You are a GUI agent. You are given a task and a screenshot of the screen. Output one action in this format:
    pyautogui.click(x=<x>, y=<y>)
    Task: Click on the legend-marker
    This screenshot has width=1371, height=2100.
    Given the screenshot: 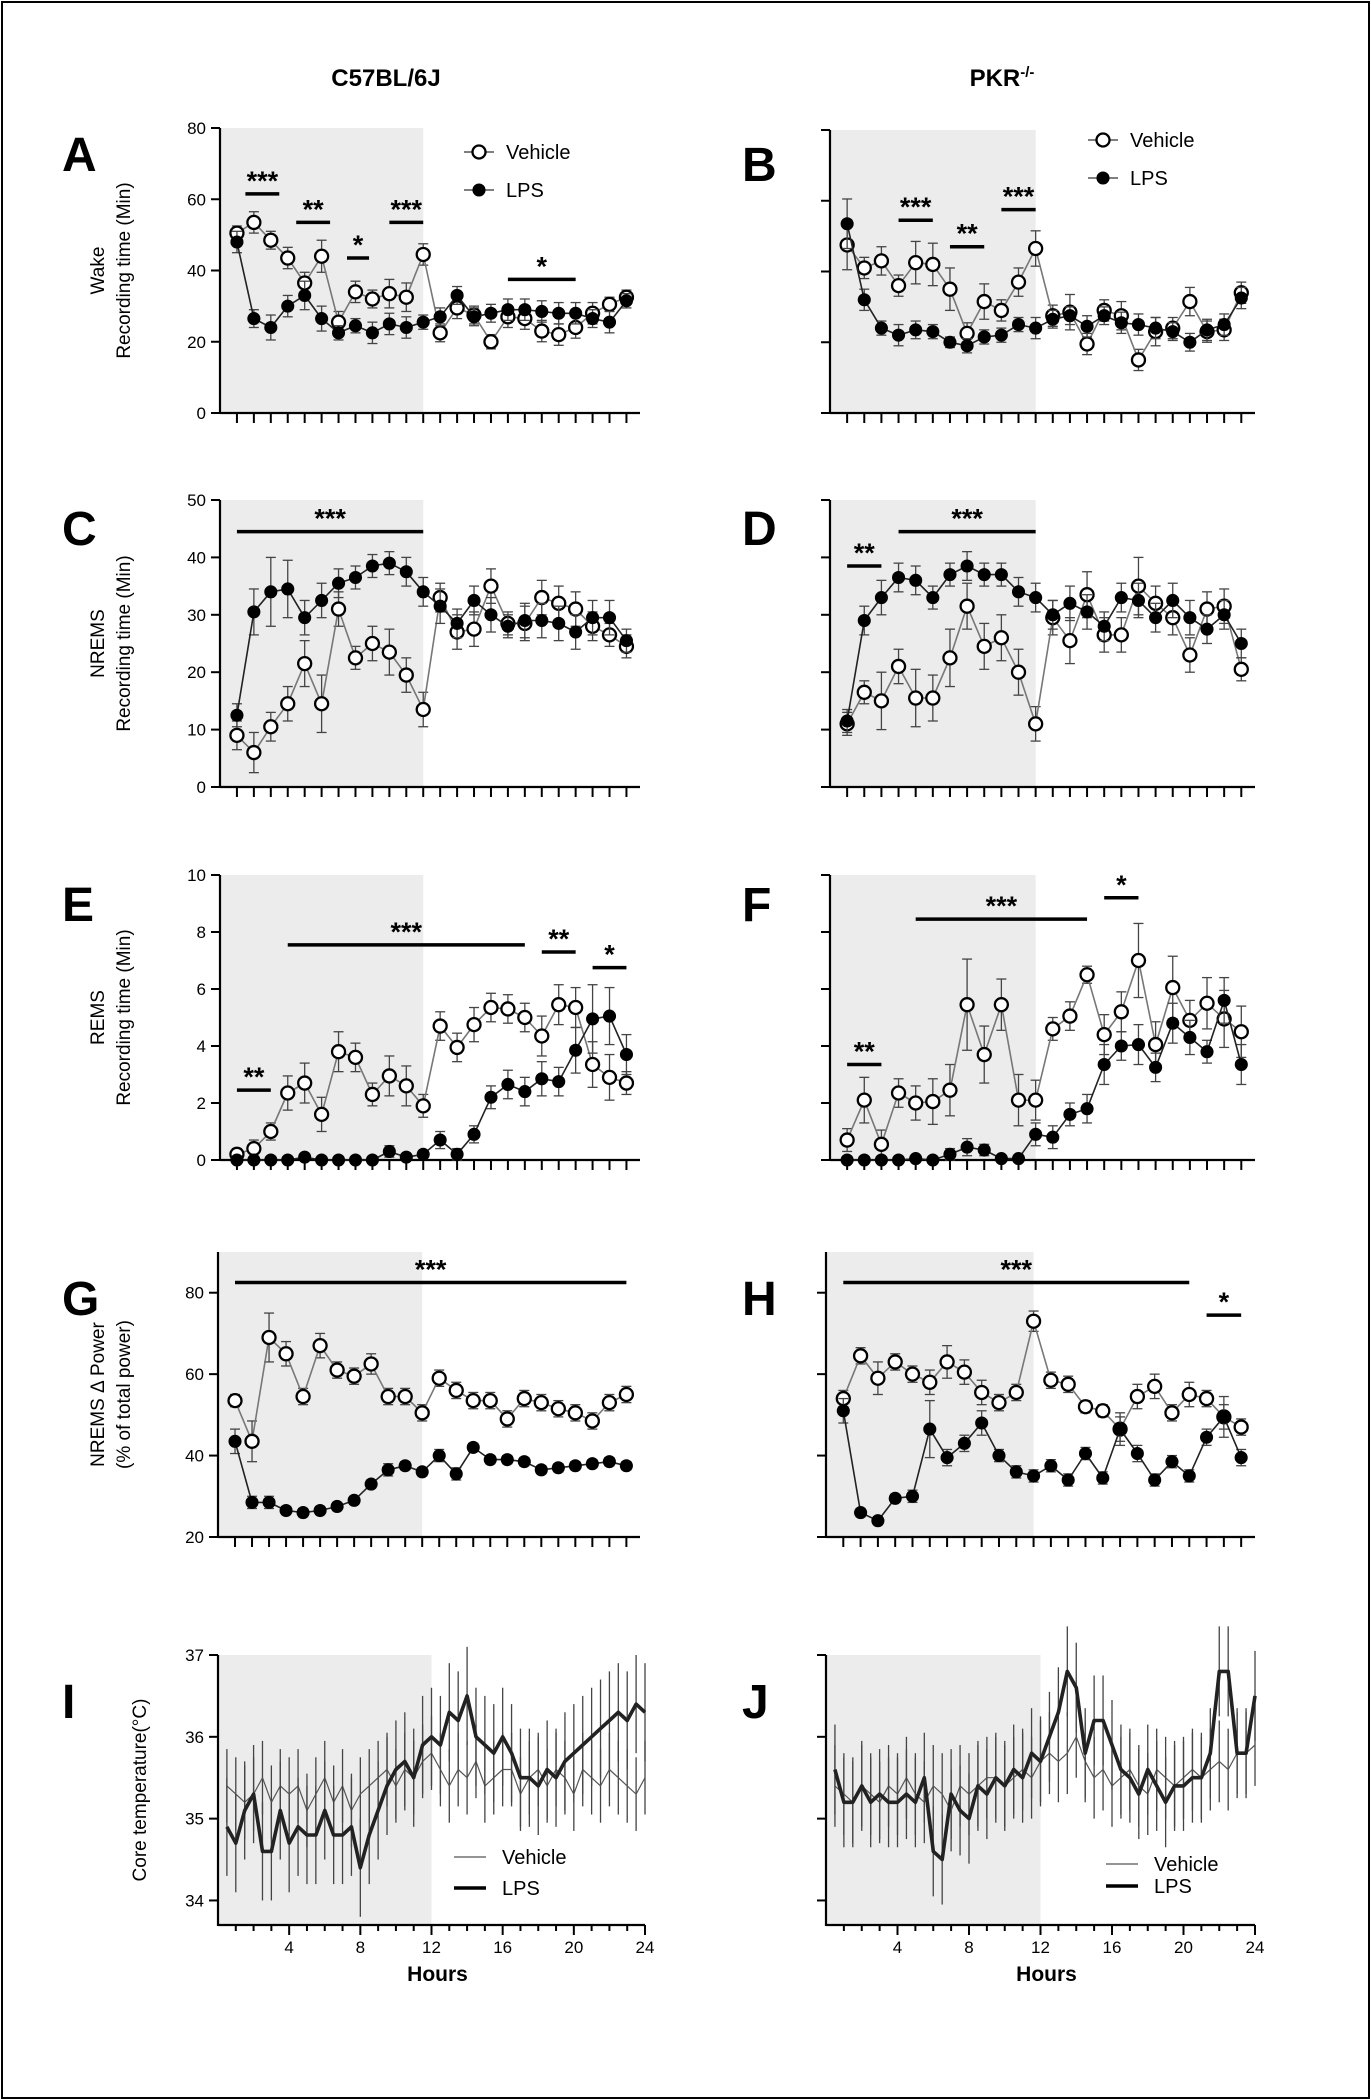 What is the action you would take?
    pyautogui.click(x=1103, y=178)
    